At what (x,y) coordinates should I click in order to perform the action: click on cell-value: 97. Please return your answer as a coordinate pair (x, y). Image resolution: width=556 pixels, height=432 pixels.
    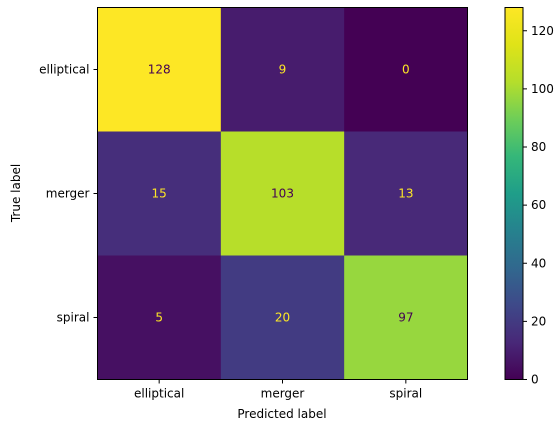
    Looking at the image, I should click on (405, 318).